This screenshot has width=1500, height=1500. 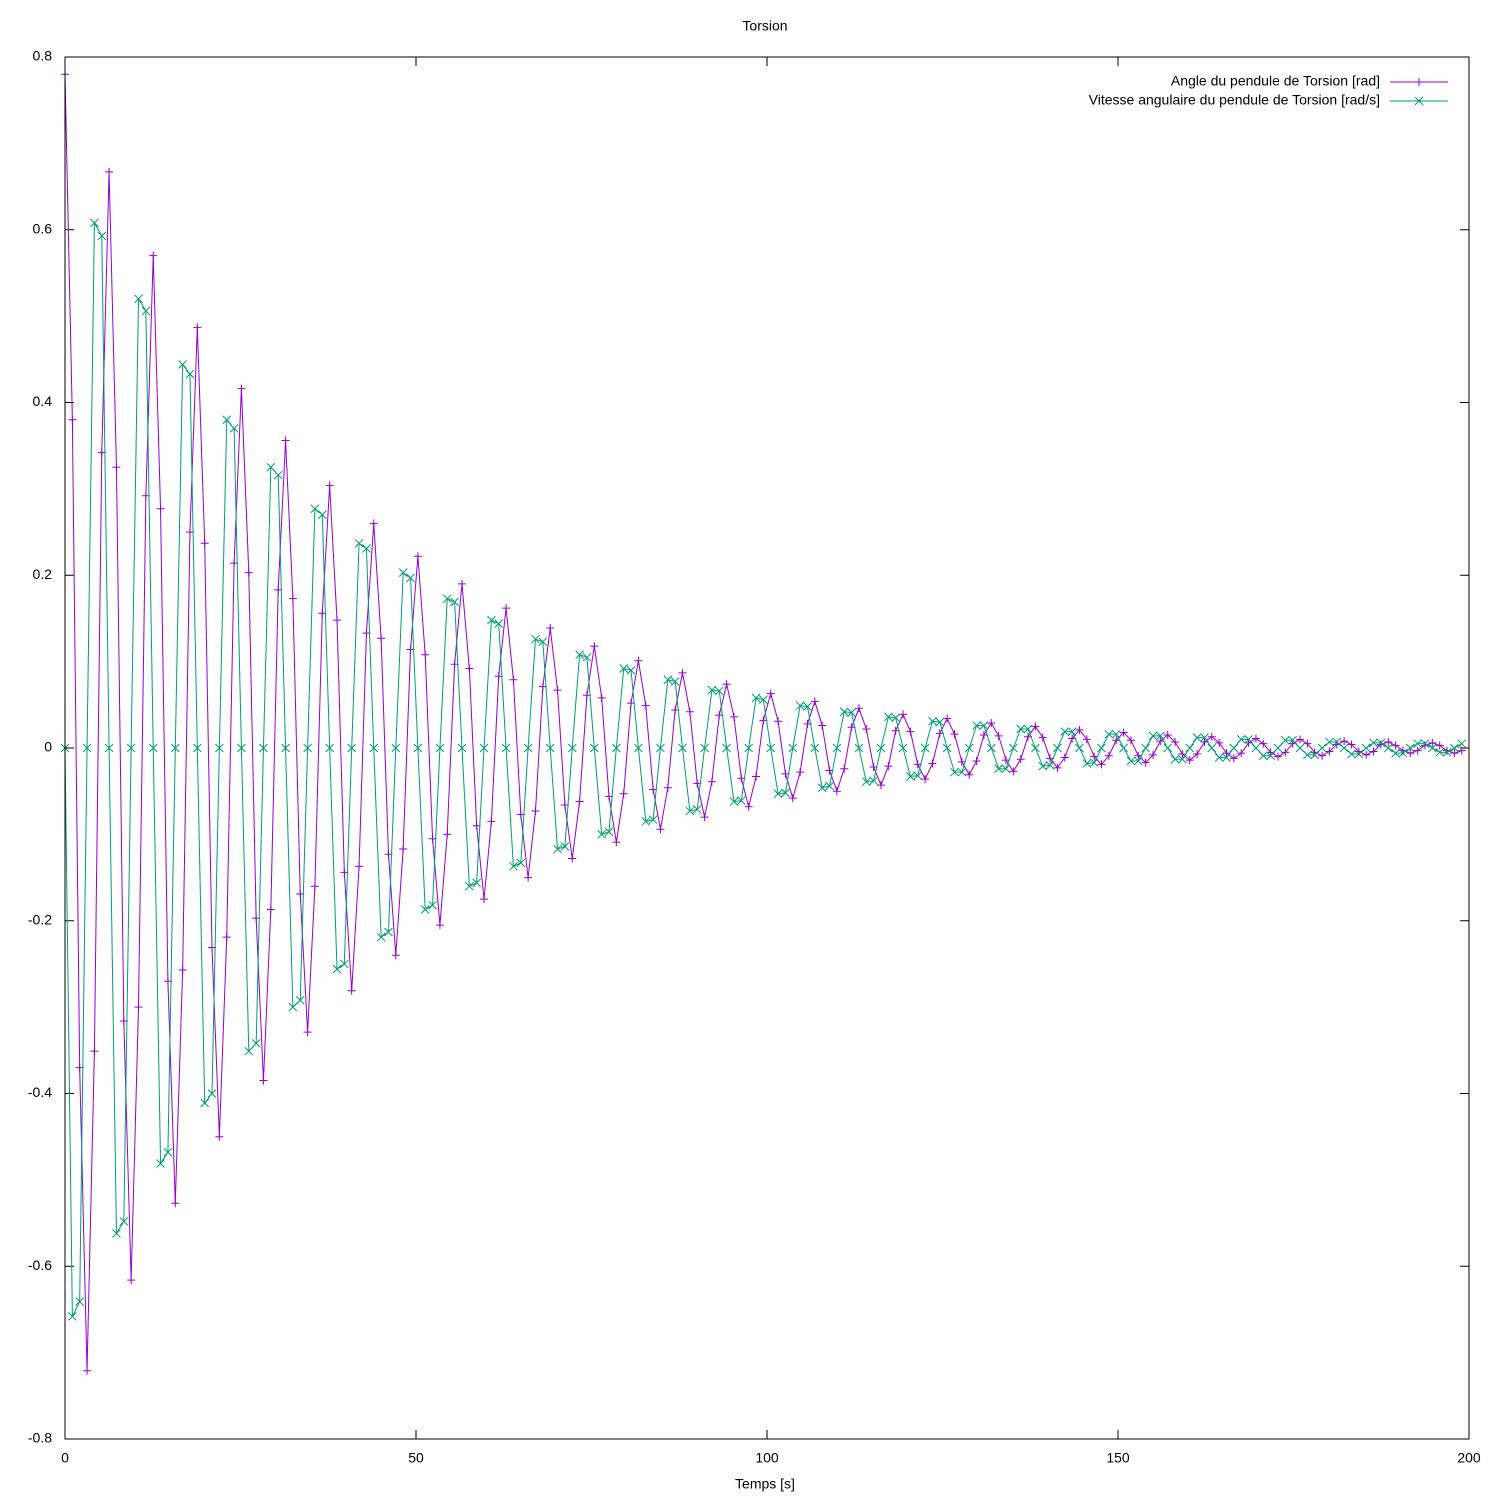 I want to click on legend-label: Angle du pendule de Torsion [rad], so click(x=1275, y=81).